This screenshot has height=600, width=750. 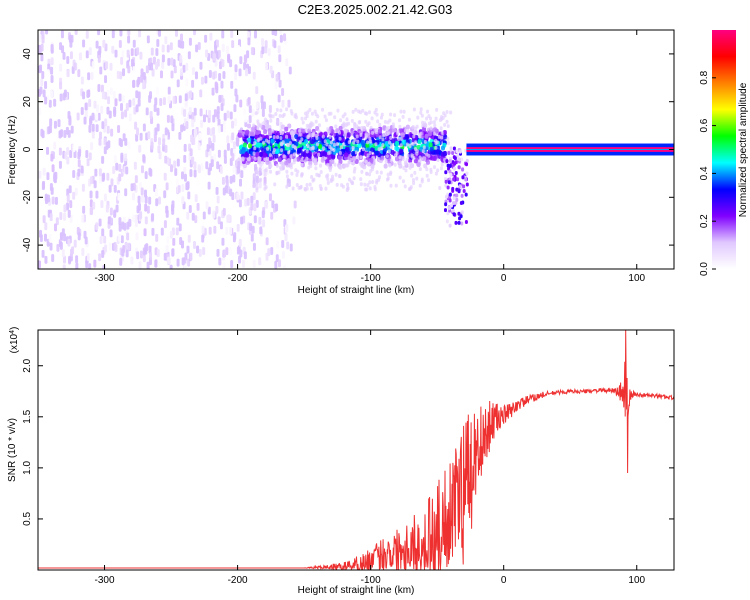 I want to click on snr-y-tick-label: 2.0, so click(x=27, y=365).